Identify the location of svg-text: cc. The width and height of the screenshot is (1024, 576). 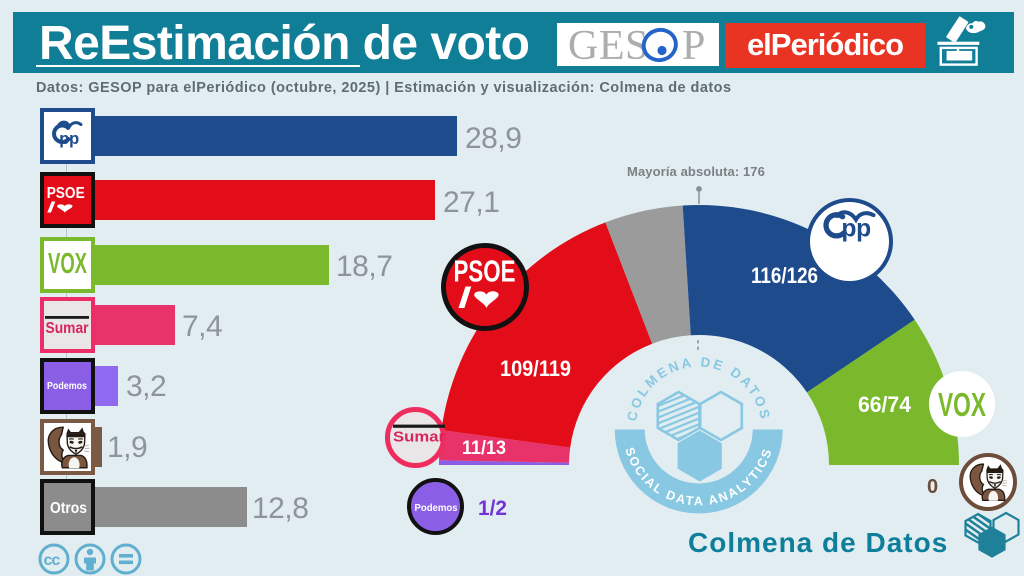
(52, 560).